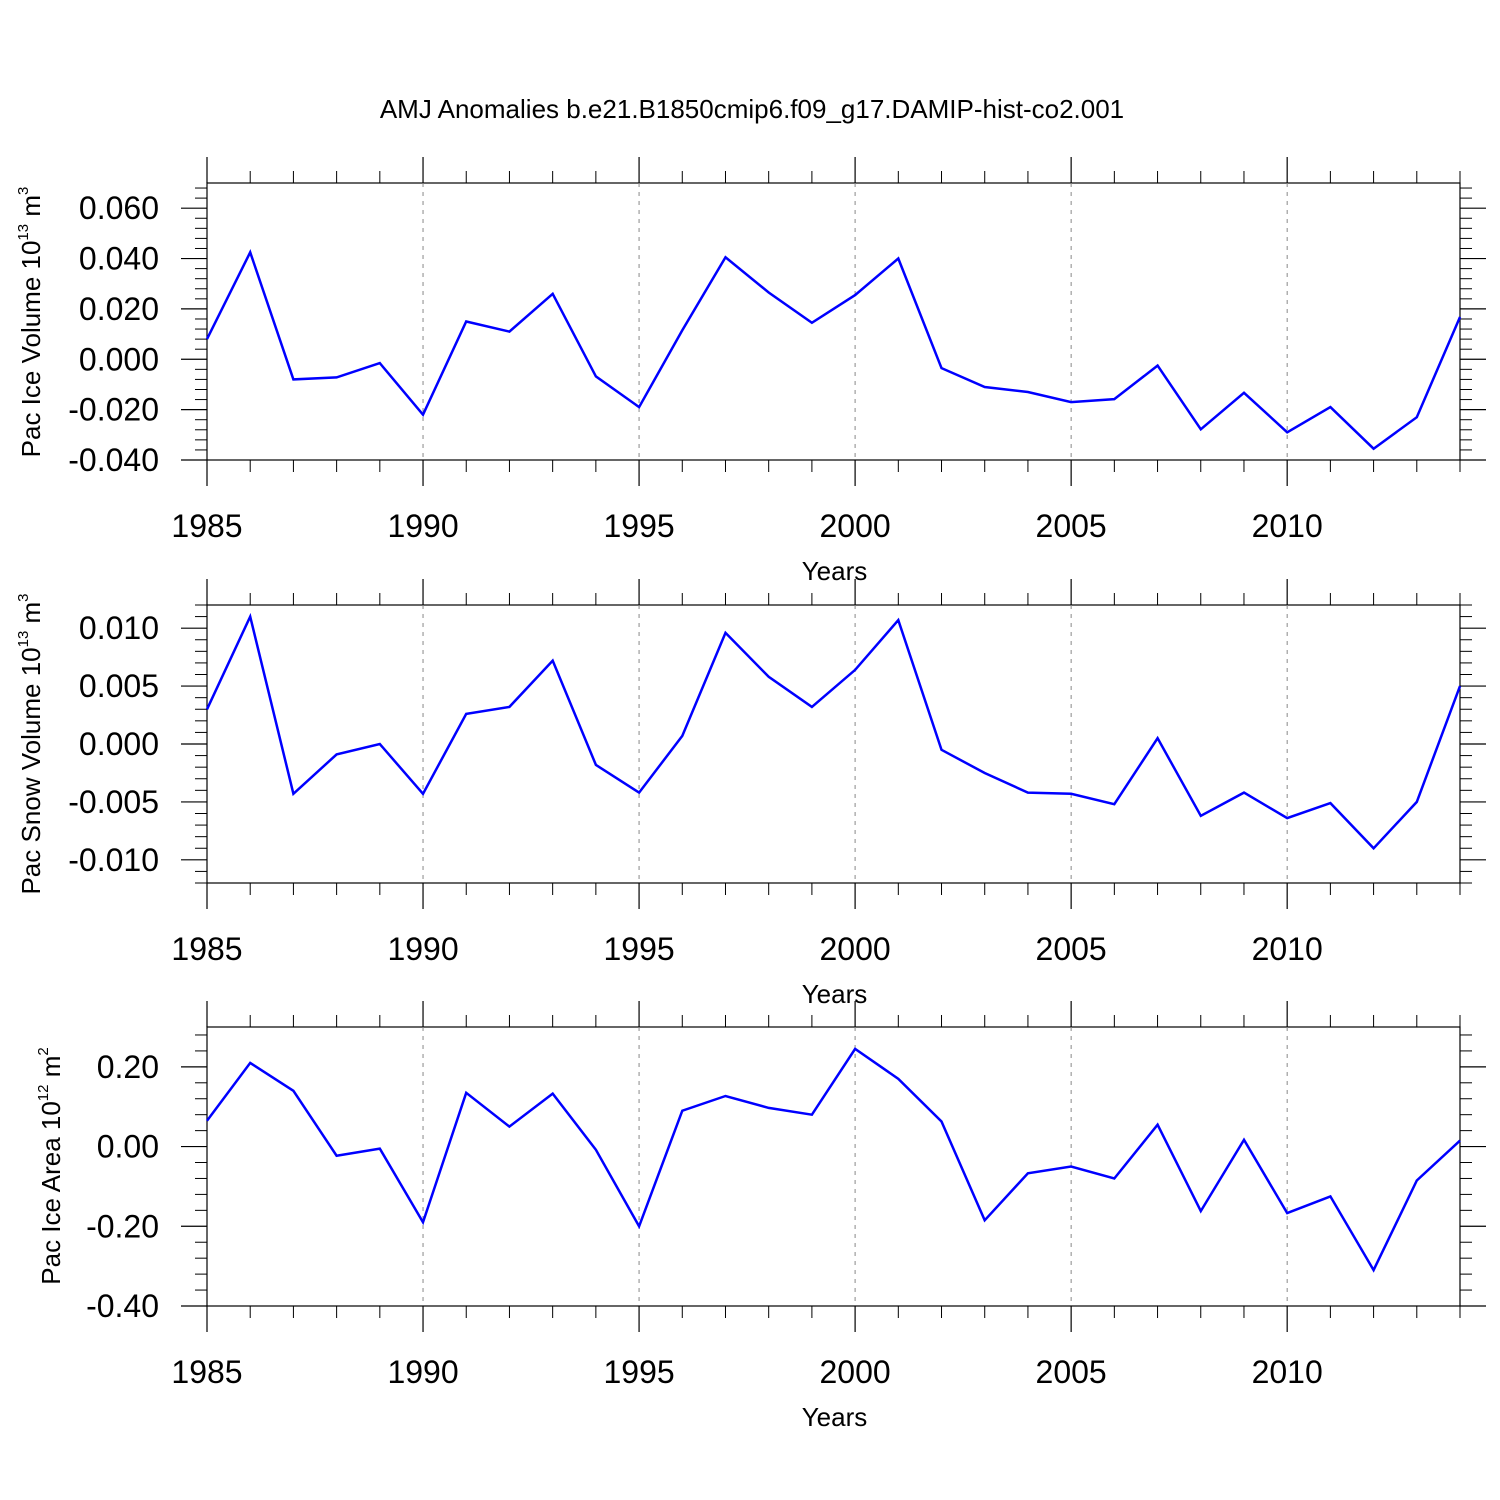 This screenshot has width=1500, height=1500. What do you see at coordinates (119, 628) in the screenshot?
I see `y-tick-label: 0.010` at bounding box center [119, 628].